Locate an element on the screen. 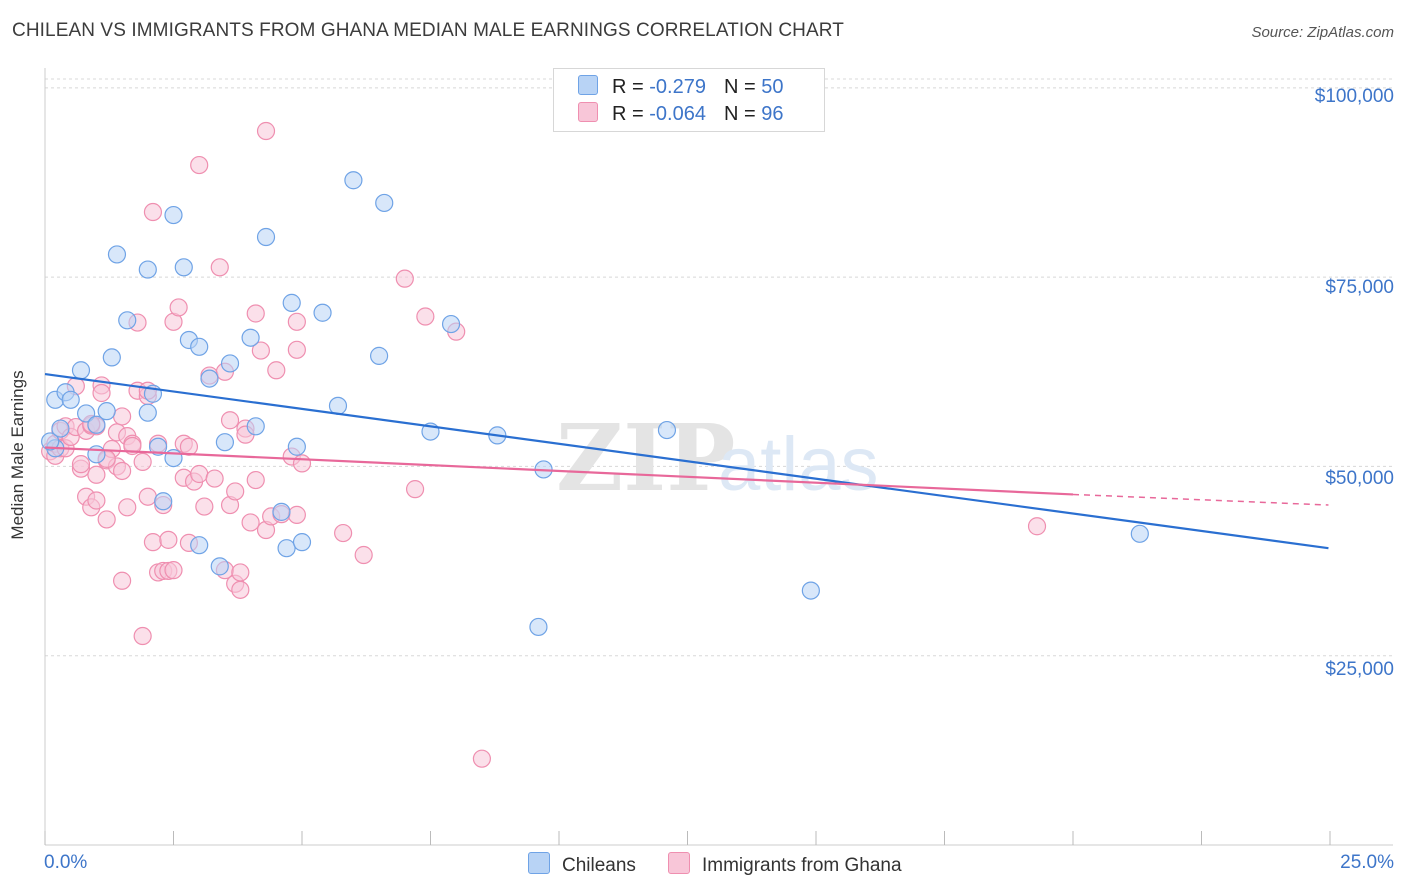 Image resolution: width=1406 pixels, height=892 pixels. source-label: Source: ZipAtlas.com is located at coordinates (1322, 32).